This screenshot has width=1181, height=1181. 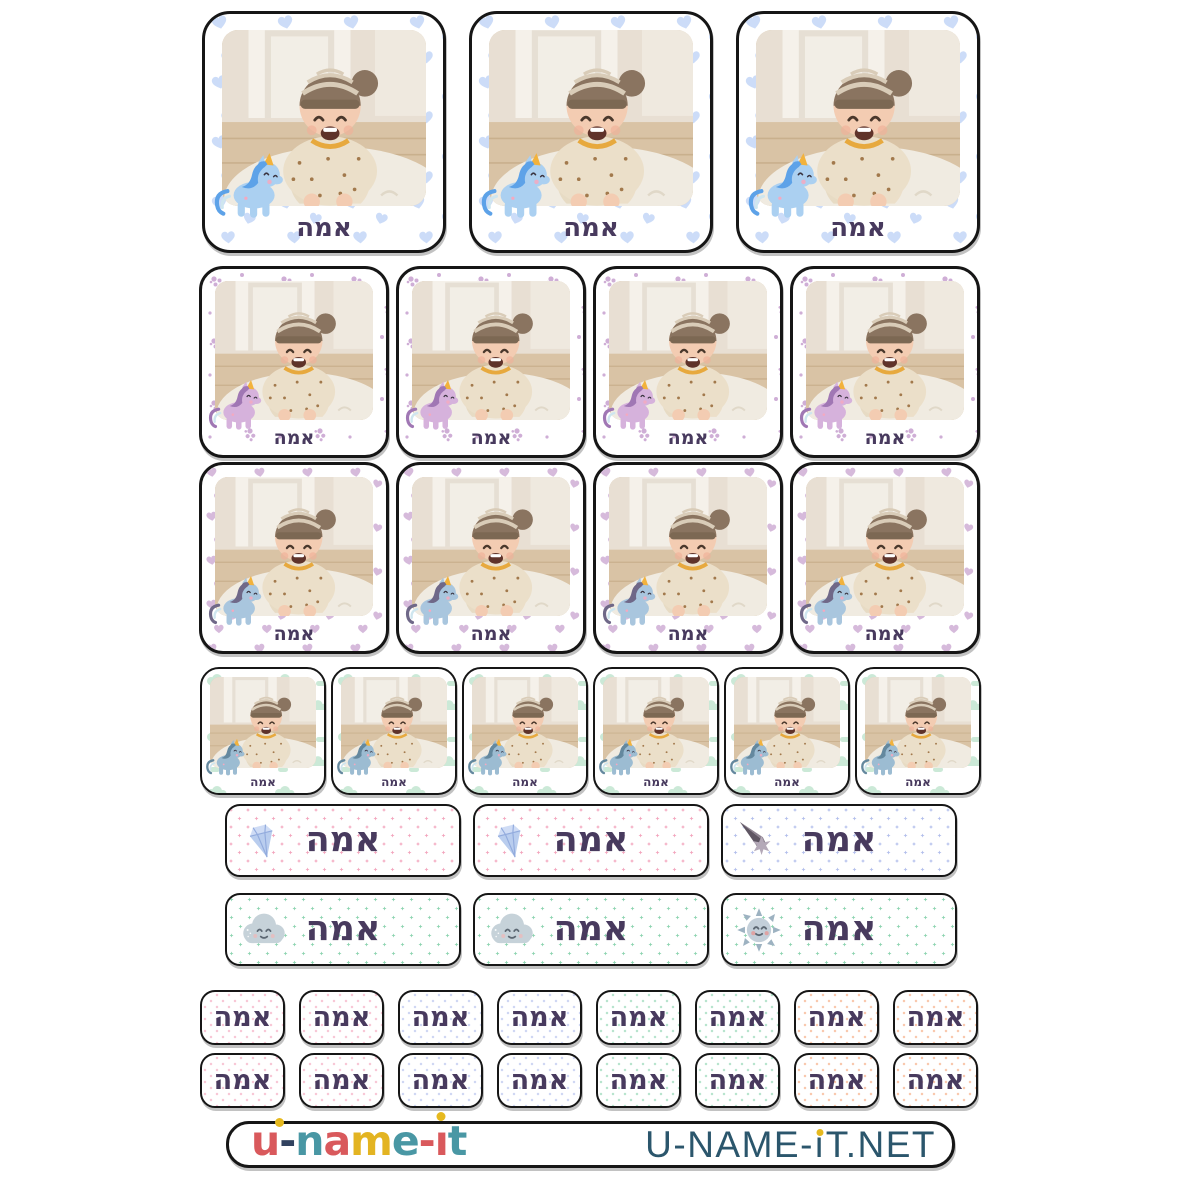 I want to click on website-url: U-NAME-ı T.NET, so click(x=790, y=1144).